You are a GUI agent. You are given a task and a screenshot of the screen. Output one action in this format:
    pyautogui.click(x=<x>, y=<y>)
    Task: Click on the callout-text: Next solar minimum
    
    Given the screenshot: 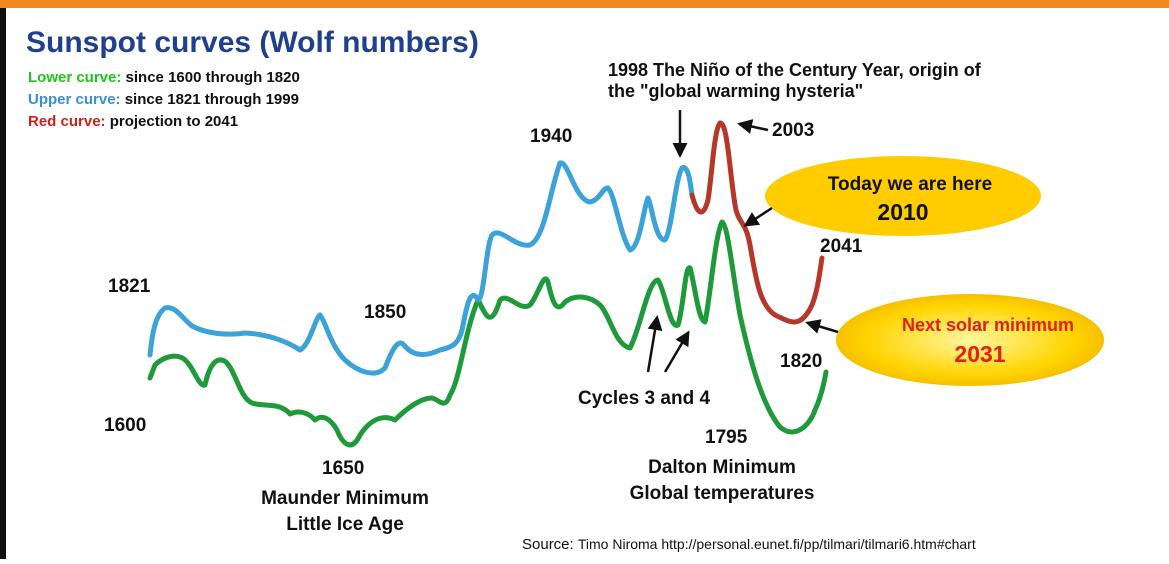 What is the action you would take?
    pyautogui.click(x=988, y=325)
    